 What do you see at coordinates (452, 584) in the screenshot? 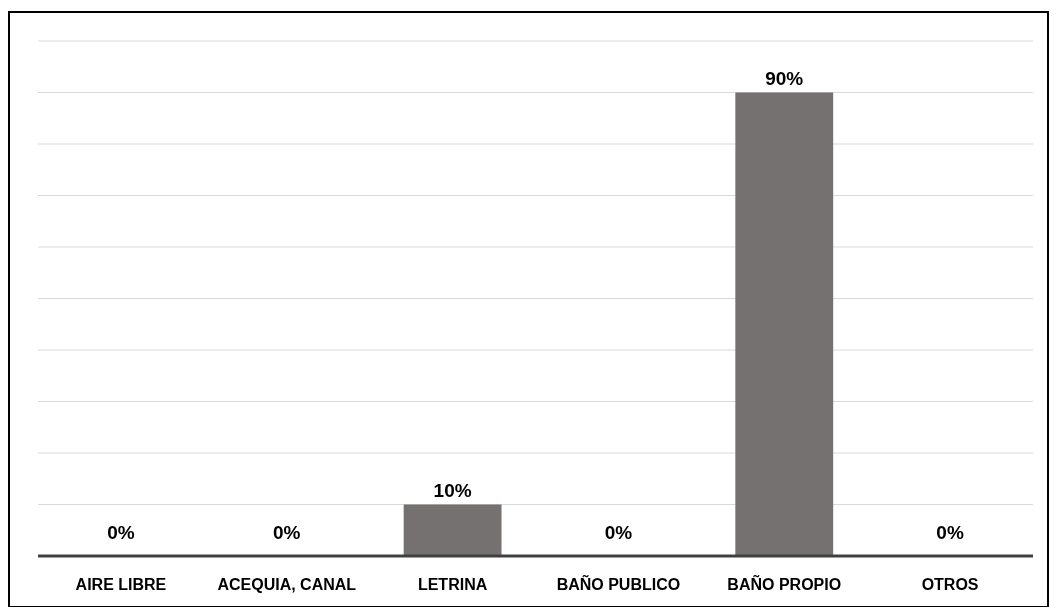
I see `x-tick-label: LETRINA` at bounding box center [452, 584].